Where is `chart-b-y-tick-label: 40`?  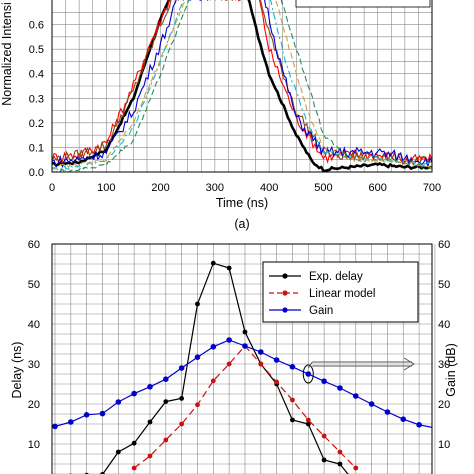 chart-b-y-tick-label: 40 is located at coordinates (34, 325).